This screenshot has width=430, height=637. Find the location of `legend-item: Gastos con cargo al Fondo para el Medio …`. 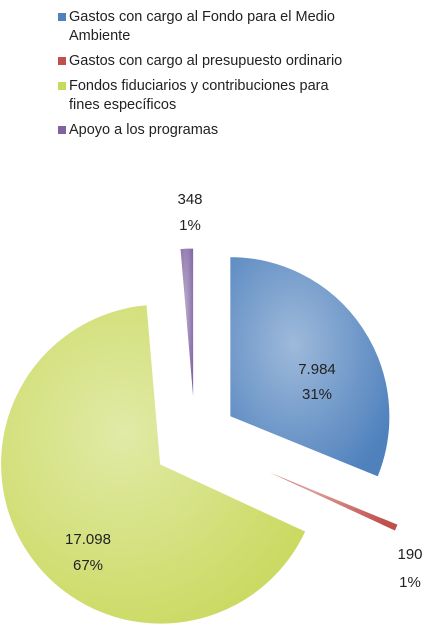

legend-item: Gastos con cargo al Fondo para el Medio … is located at coordinates (203, 27).